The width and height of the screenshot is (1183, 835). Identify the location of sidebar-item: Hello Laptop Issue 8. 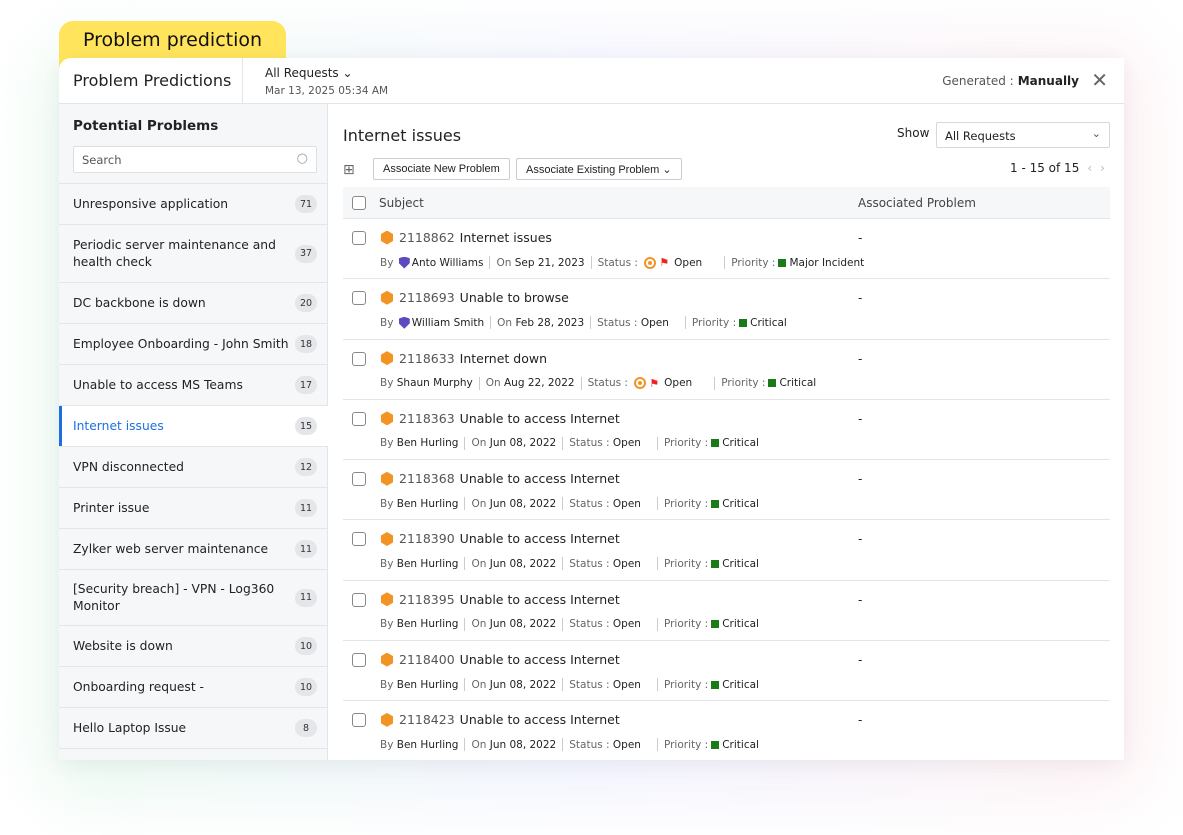
(193, 728).